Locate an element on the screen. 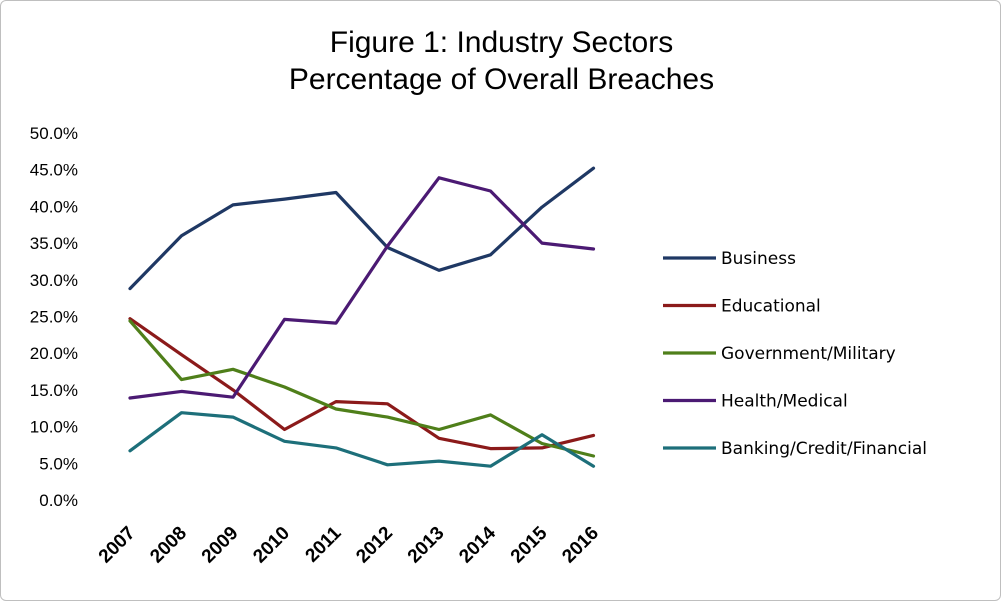 This screenshot has width=1003, height=603. y-tick-label: 30.0% is located at coordinates (54, 280).